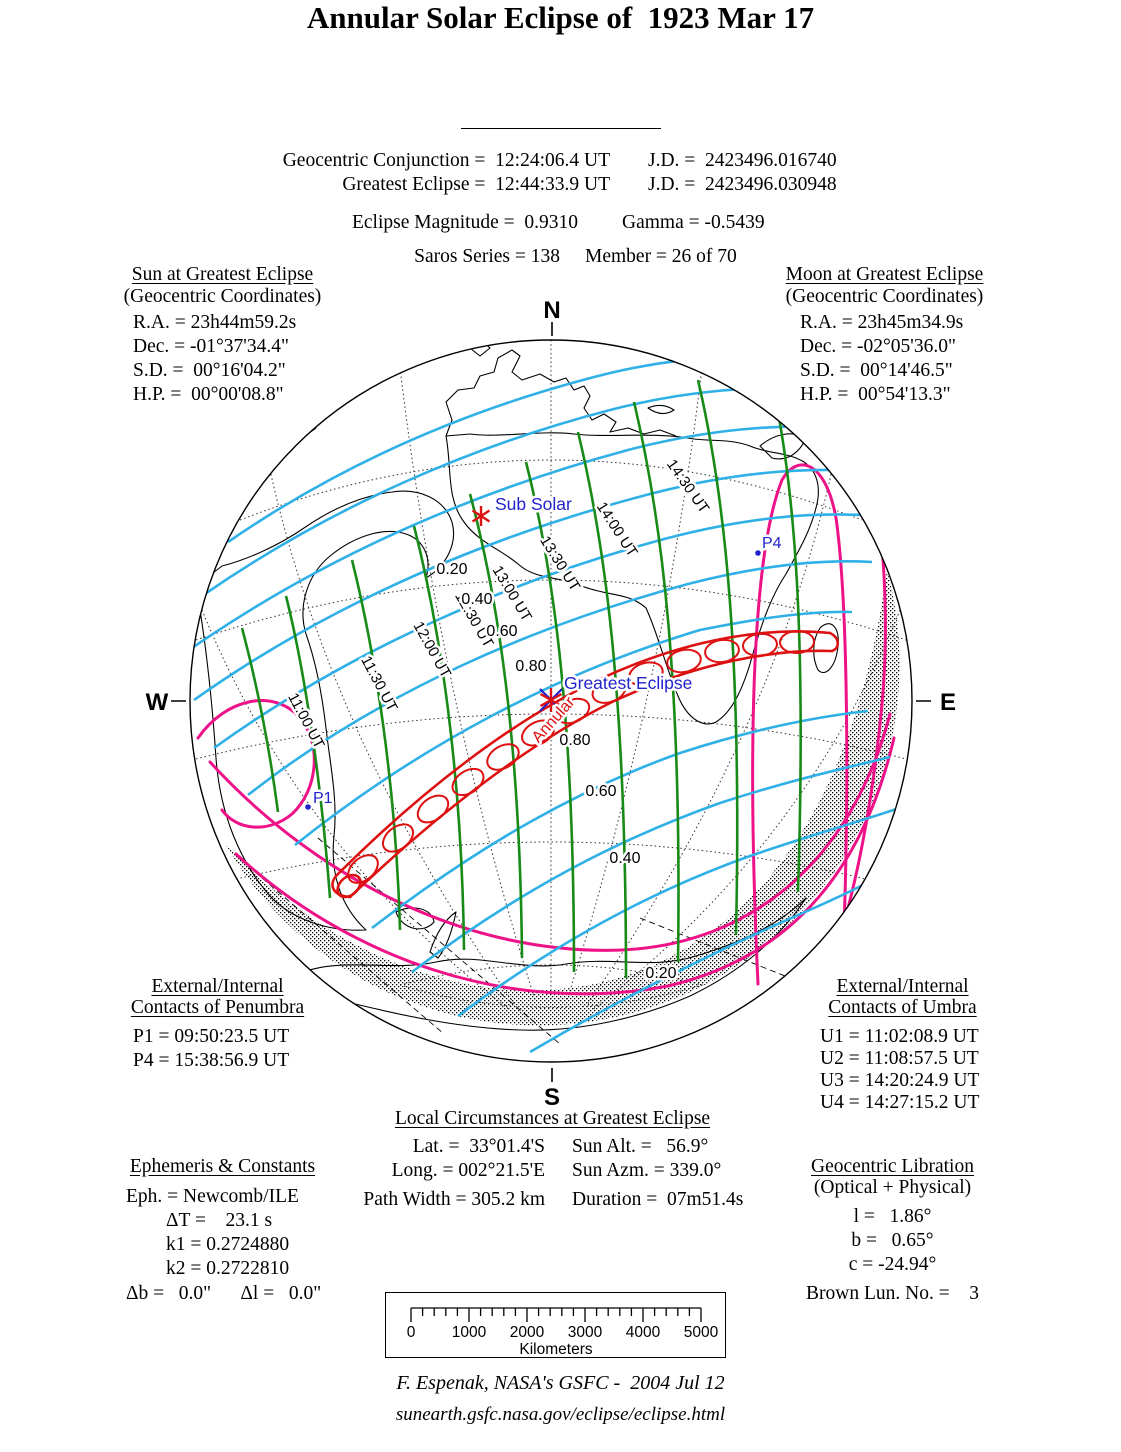 Image resolution: width=1121 pixels, height=1452 pixels. Describe the element at coordinates (661, 409) in the screenshot. I see `coastline-blacksea` at that location.